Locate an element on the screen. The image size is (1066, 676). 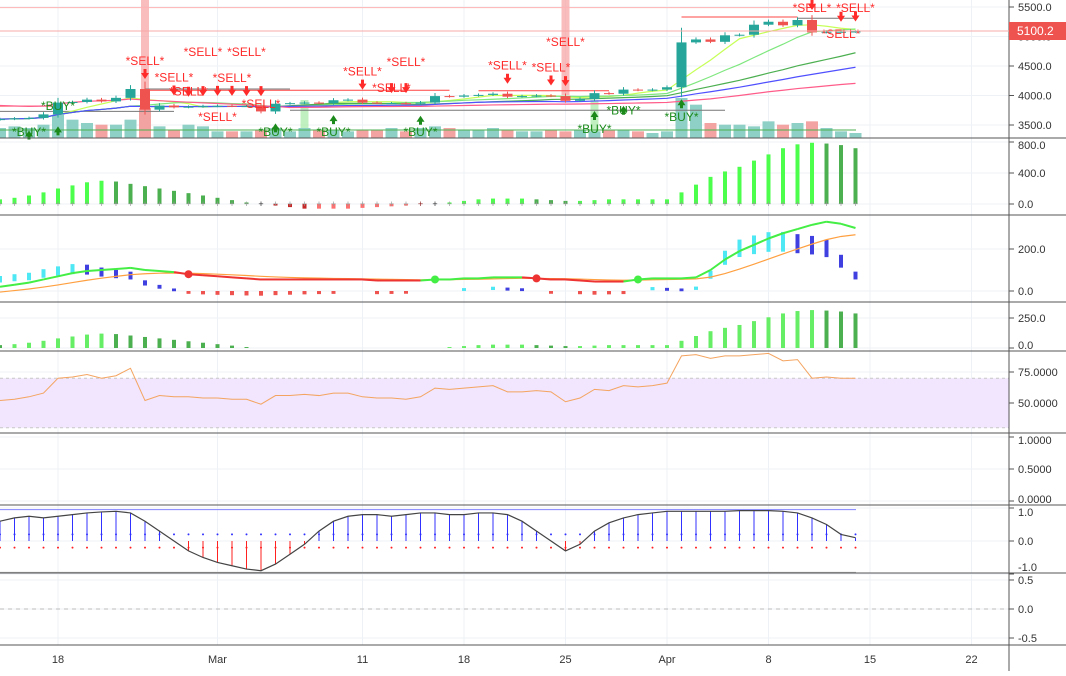
rsi-pane is located at coordinates (504, 390).